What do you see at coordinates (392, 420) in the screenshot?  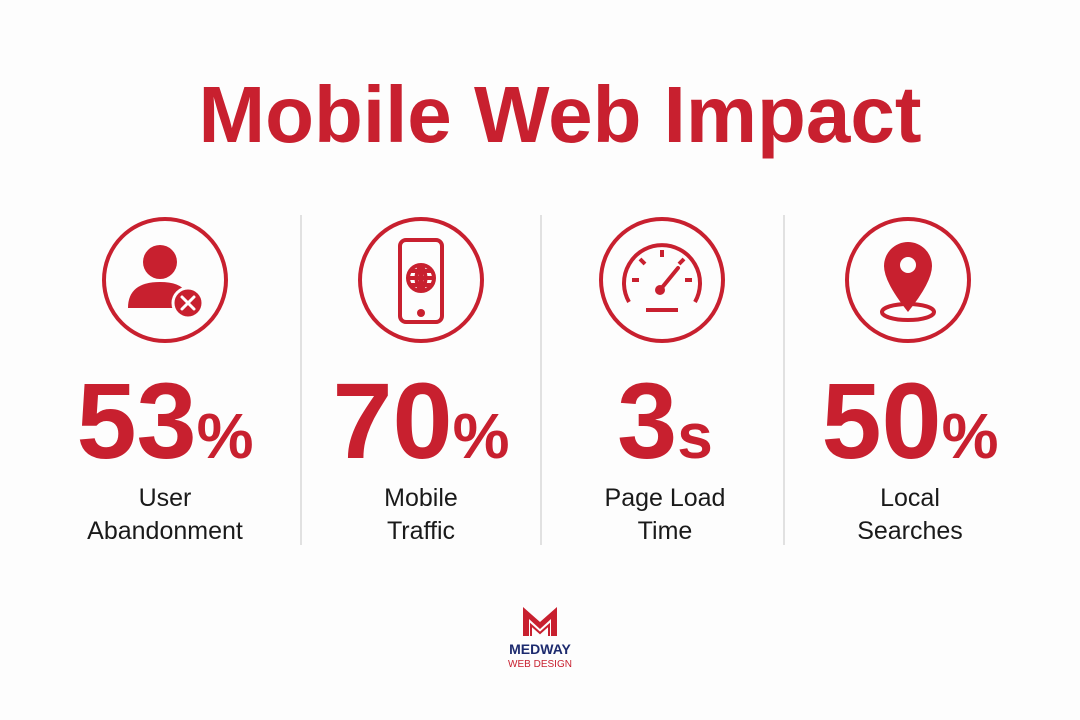 I see `stat-number: 70` at bounding box center [392, 420].